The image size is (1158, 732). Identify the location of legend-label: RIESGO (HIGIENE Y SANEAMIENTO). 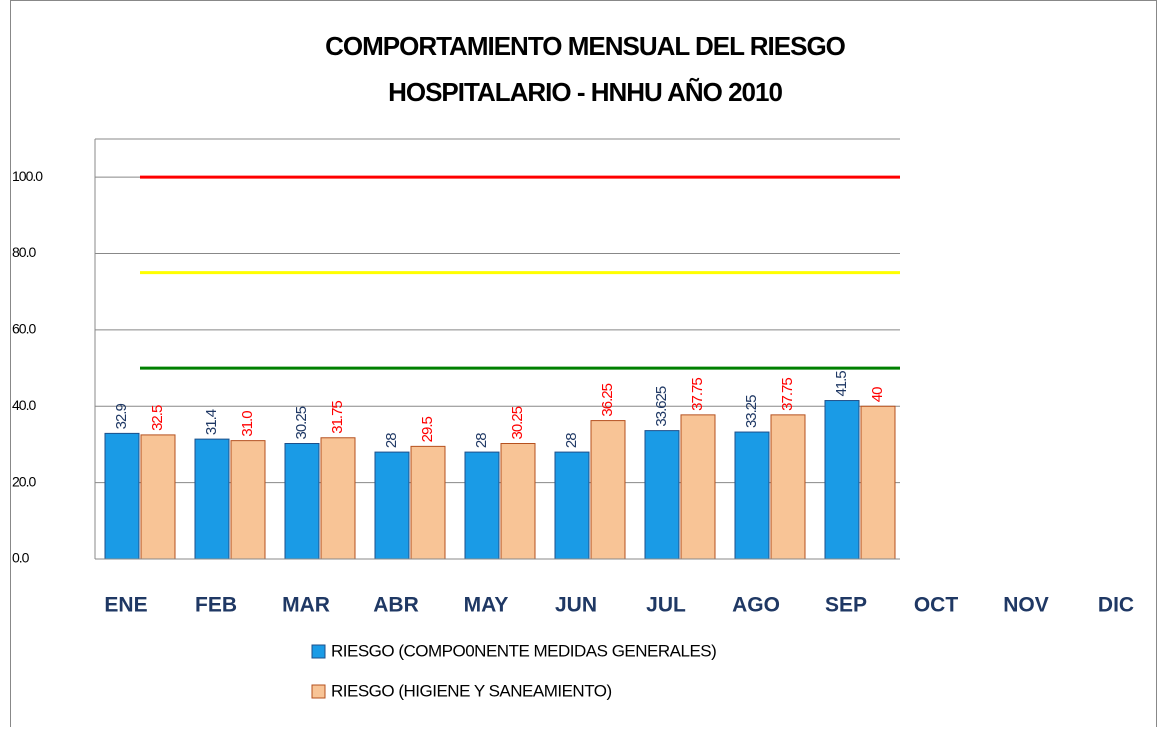
(471, 690).